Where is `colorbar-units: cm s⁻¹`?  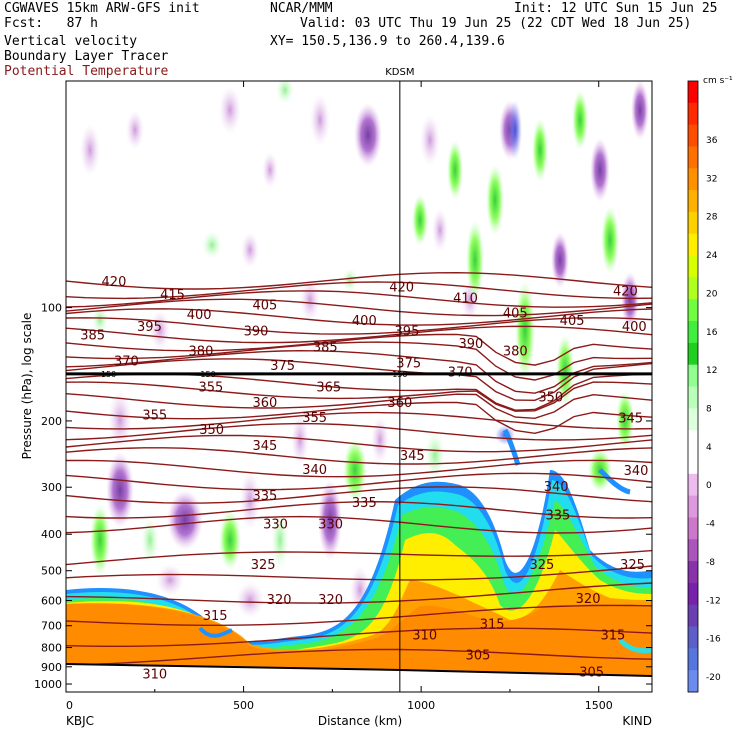 colorbar-units: cm s⁻¹ is located at coordinates (718, 81).